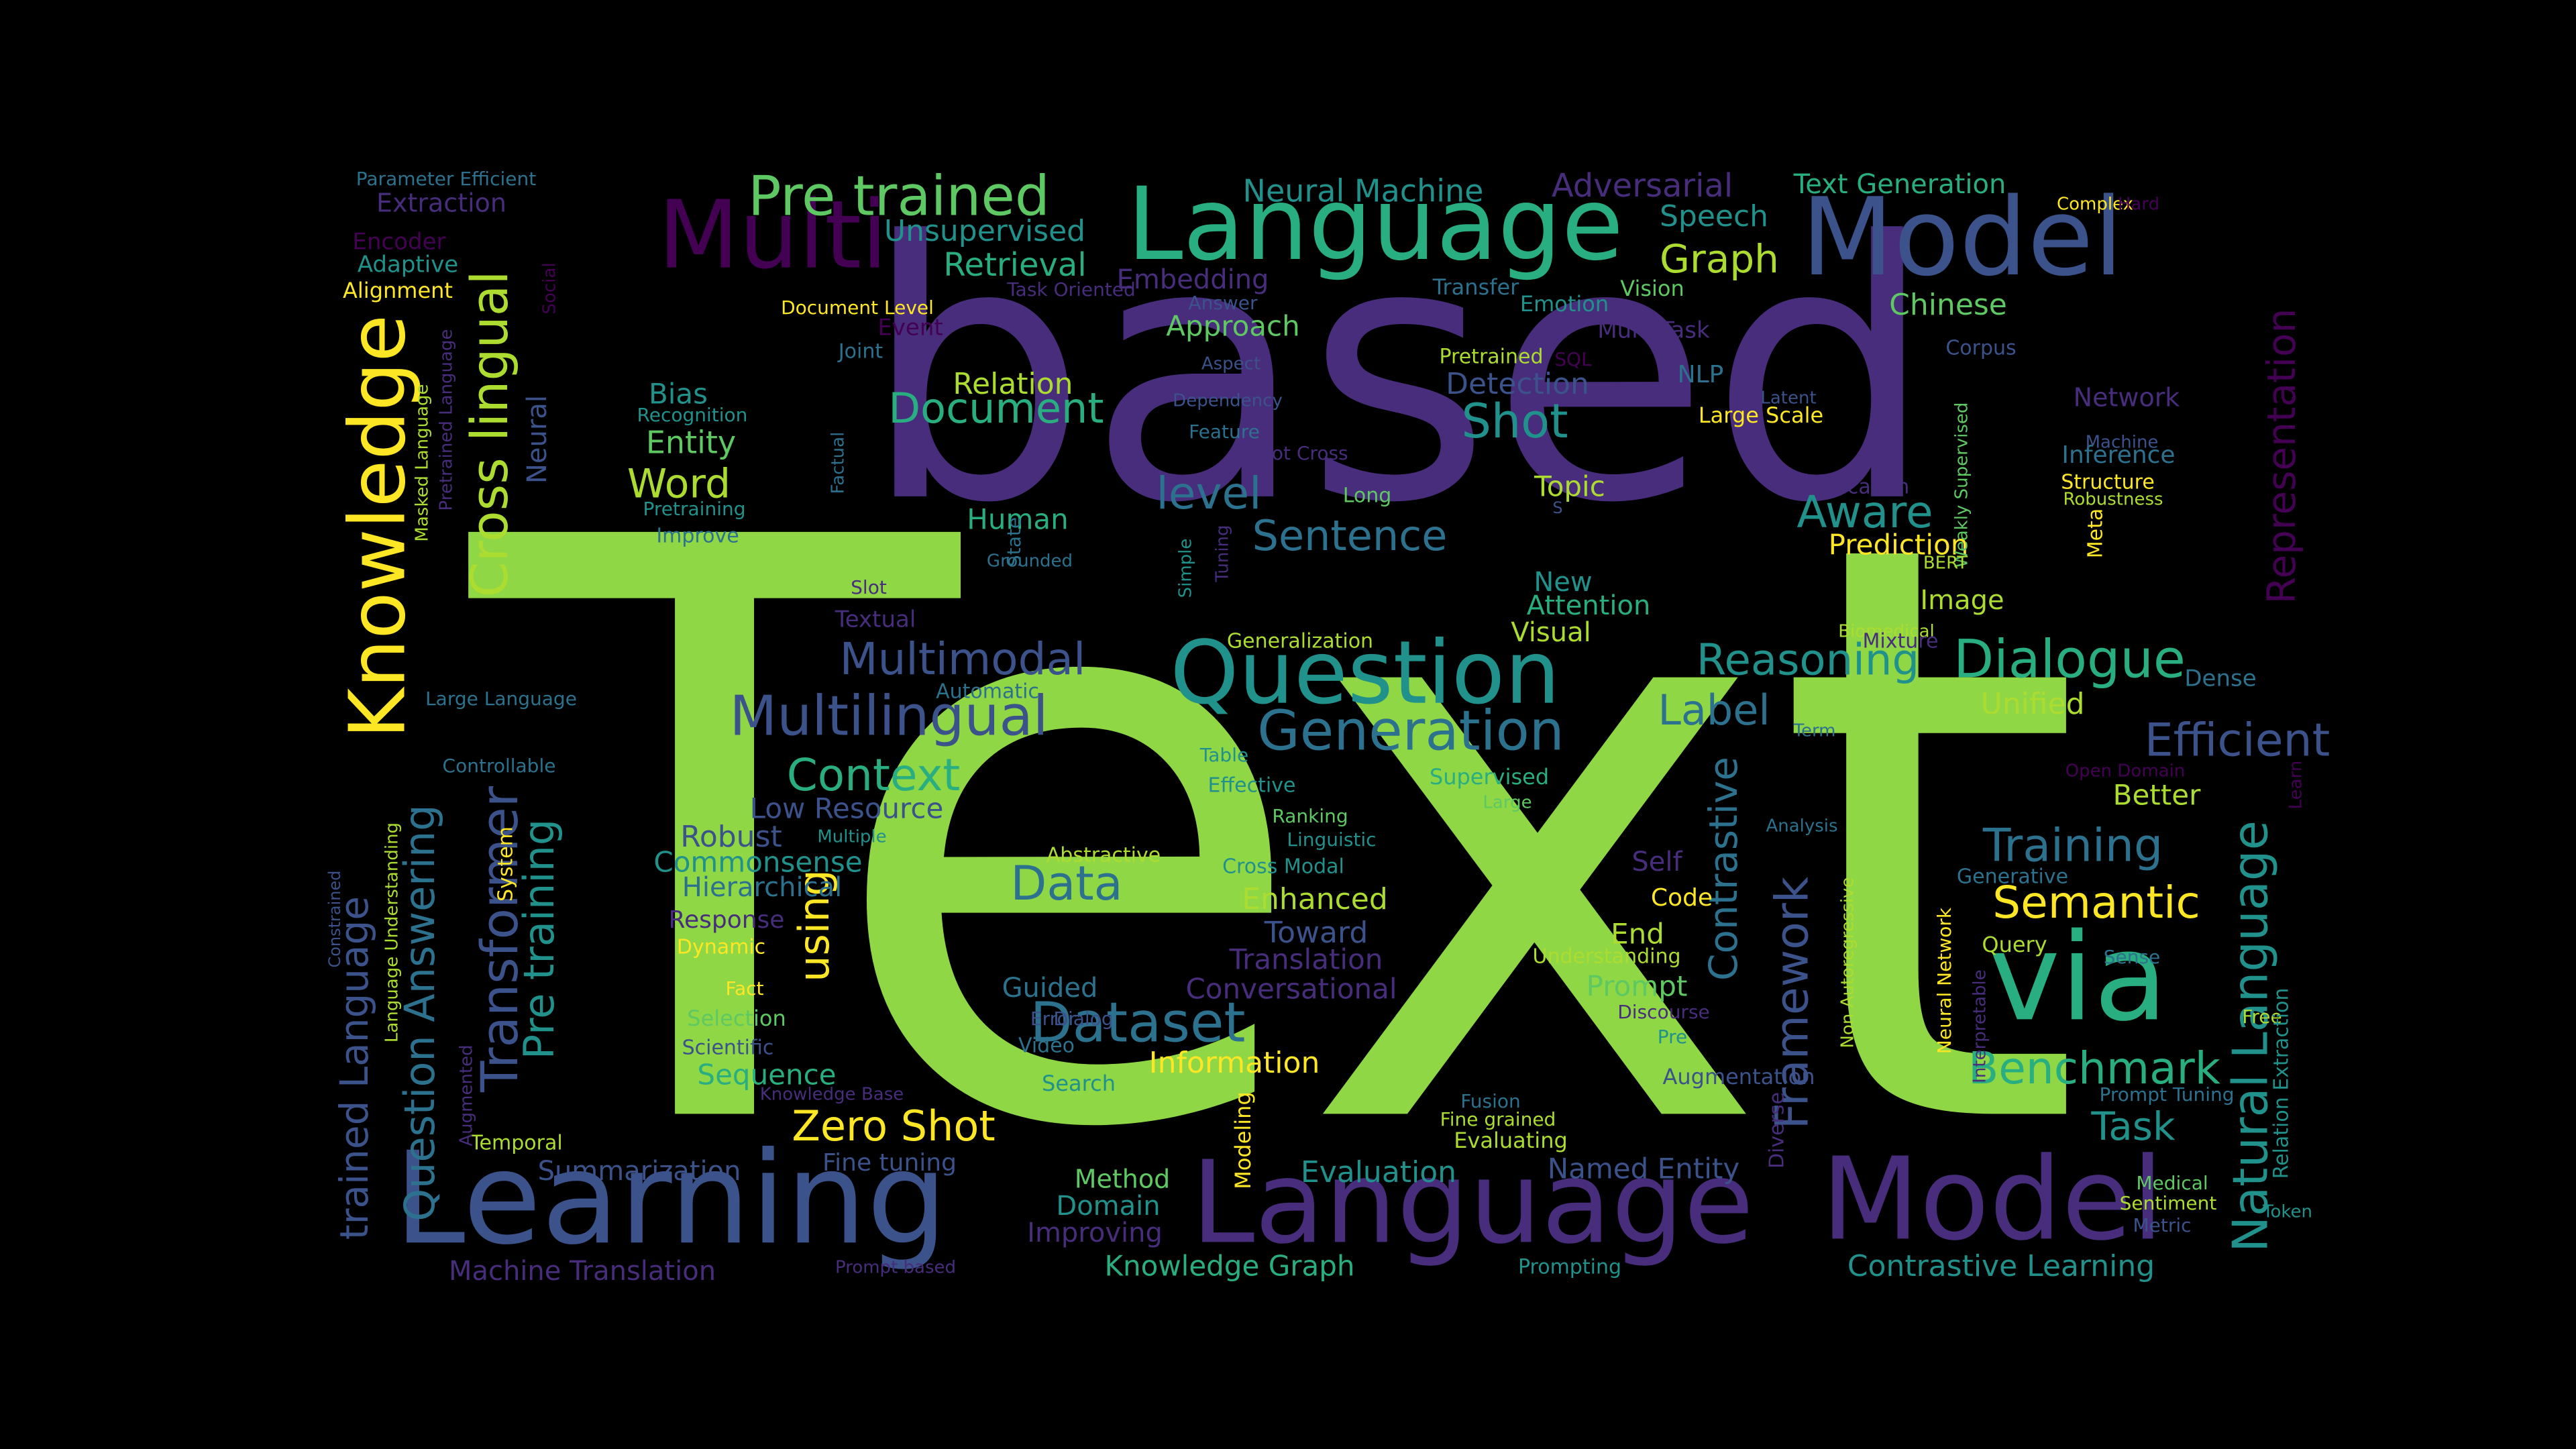  What do you see at coordinates (1103, 855) in the screenshot?
I see `word-abstractive: Abstractive` at bounding box center [1103, 855].